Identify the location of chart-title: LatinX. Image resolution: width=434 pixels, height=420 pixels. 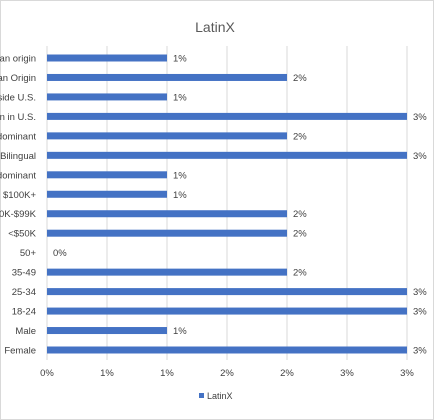
(215, 27).